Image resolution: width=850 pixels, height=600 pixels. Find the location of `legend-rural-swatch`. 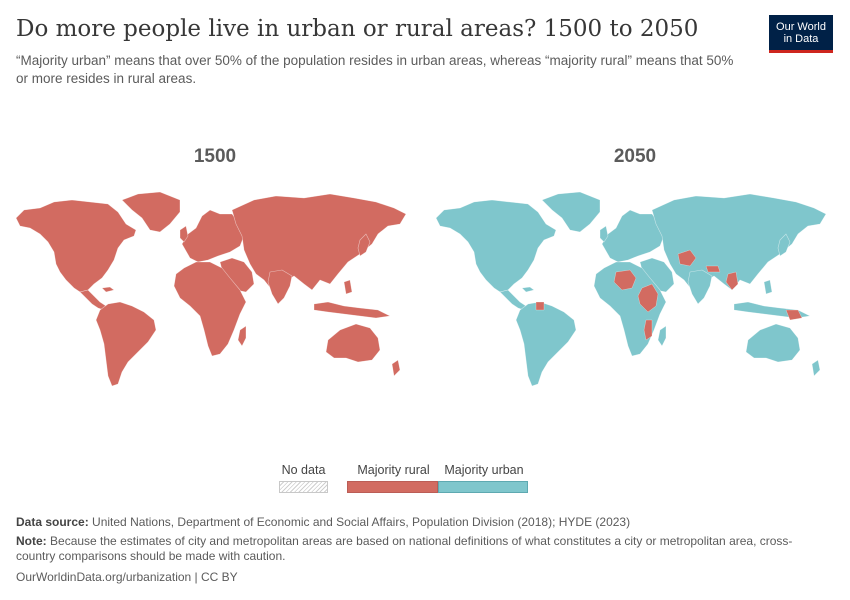

legend-rural-swatch is located at coordinates (392, 487).